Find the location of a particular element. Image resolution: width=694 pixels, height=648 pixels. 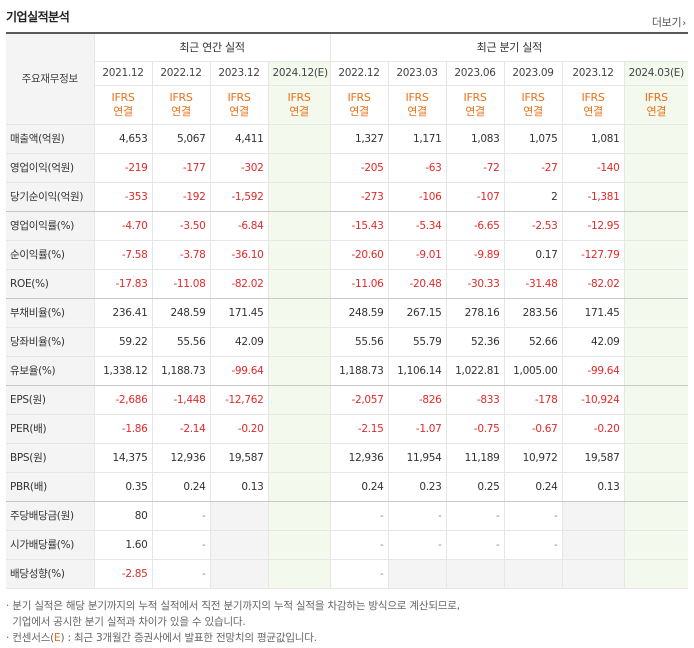

row-label: ROE(%) is located at coordinates (50, 284).